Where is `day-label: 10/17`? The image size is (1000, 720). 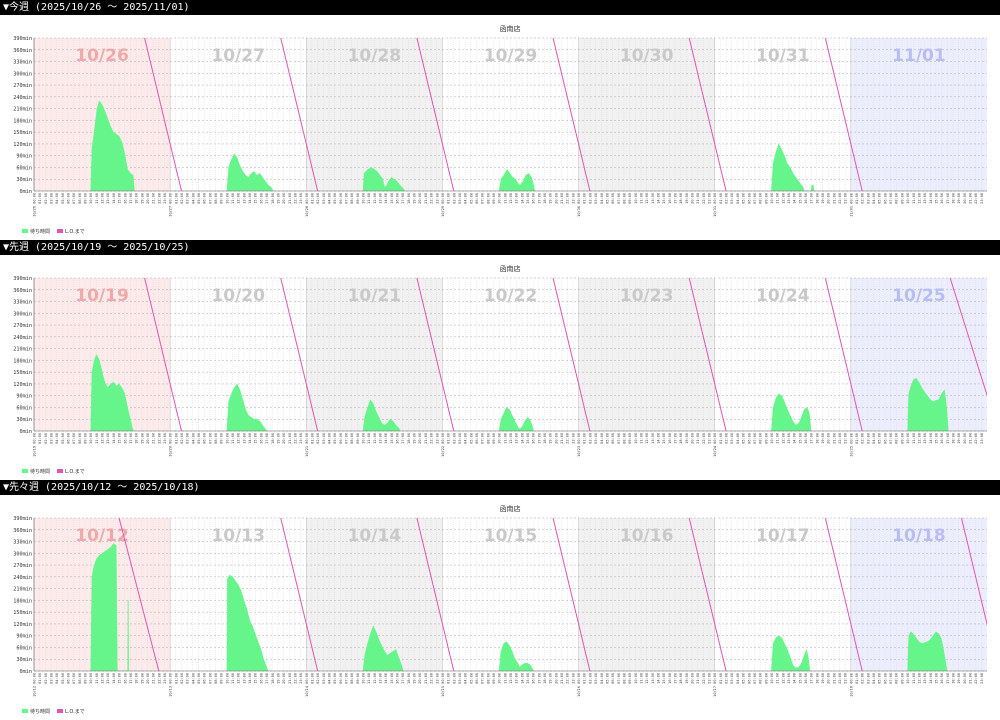
day-label: 10/17 is located at coordinates (783, 536).